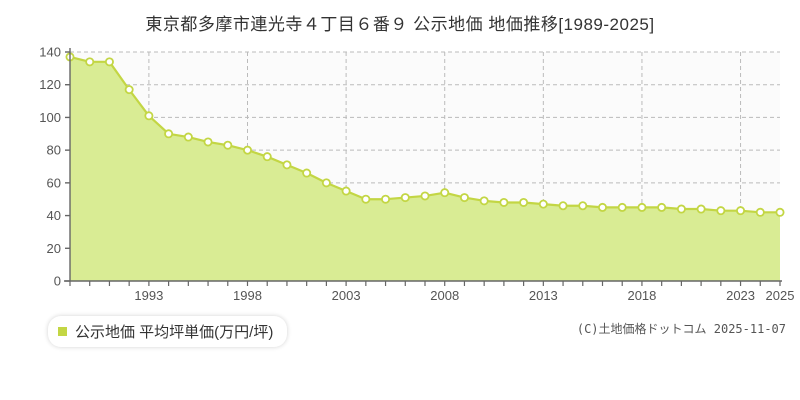 The height and width of the screenshot is (400, 800). What do you see at coordinates (346, 295) in the screenshot?
I see `x-axis-label: 2003` at bounding box center [346, 295].